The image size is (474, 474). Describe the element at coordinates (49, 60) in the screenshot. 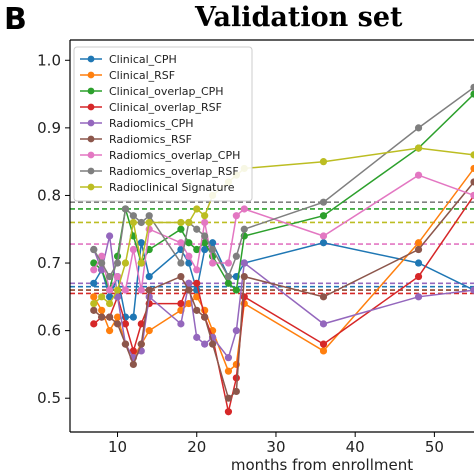

I see `y-tick-label-5: 1.0` at that location.